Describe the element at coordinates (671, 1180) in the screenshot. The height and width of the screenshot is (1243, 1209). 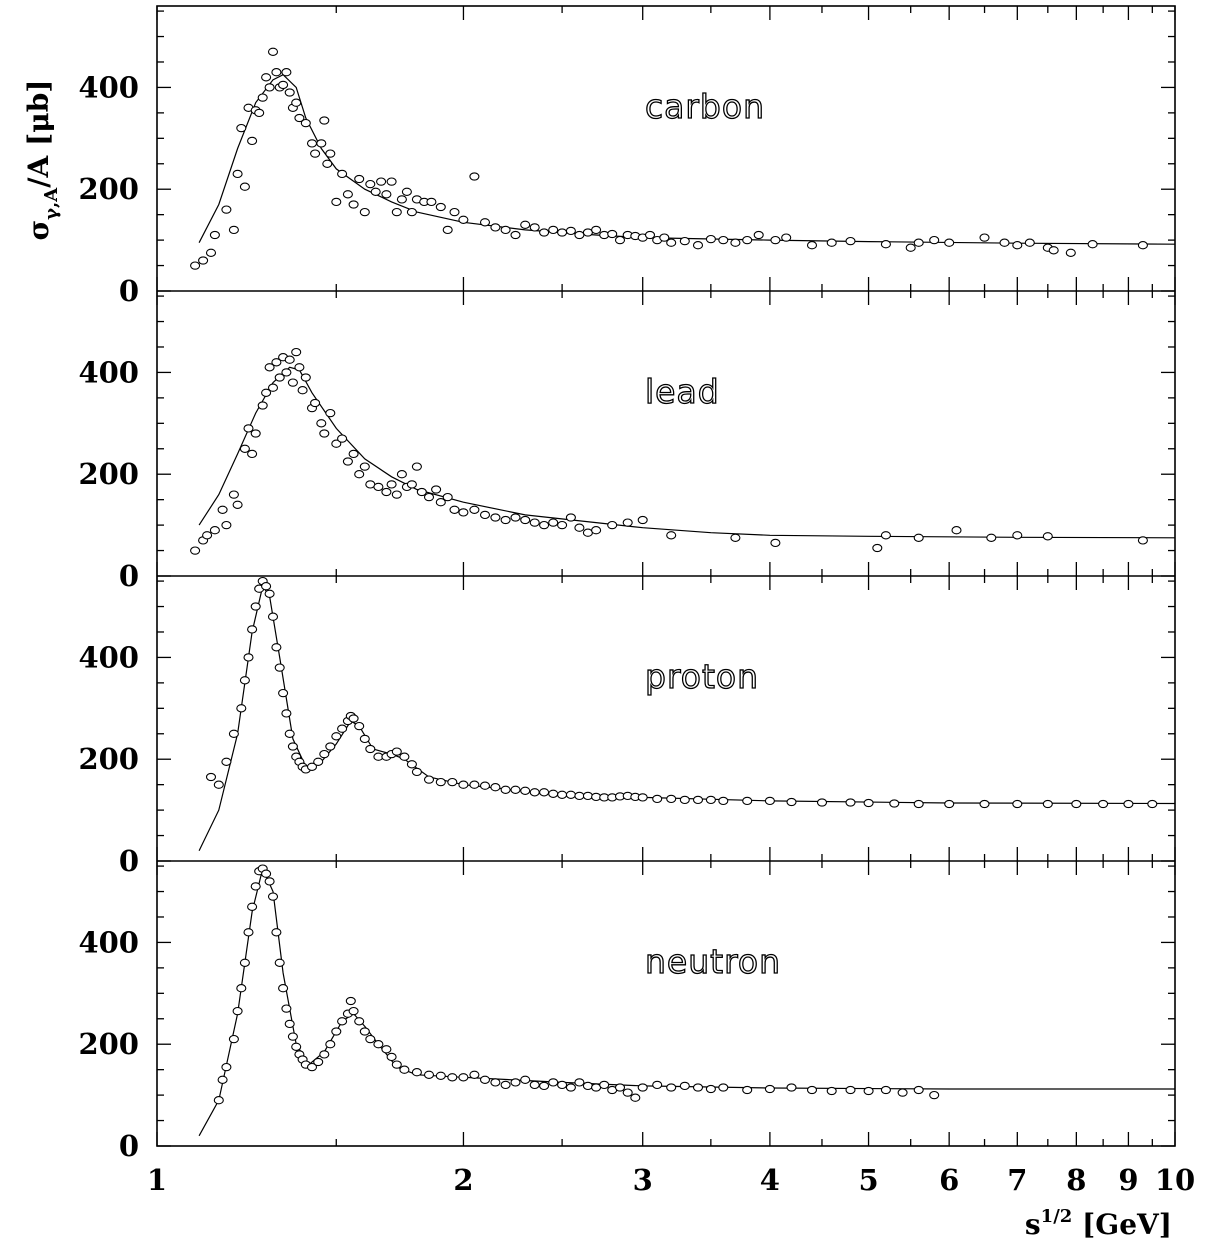
I see `x-axis: 1 2 3 4 5 6 7 8 9 10` at that location.